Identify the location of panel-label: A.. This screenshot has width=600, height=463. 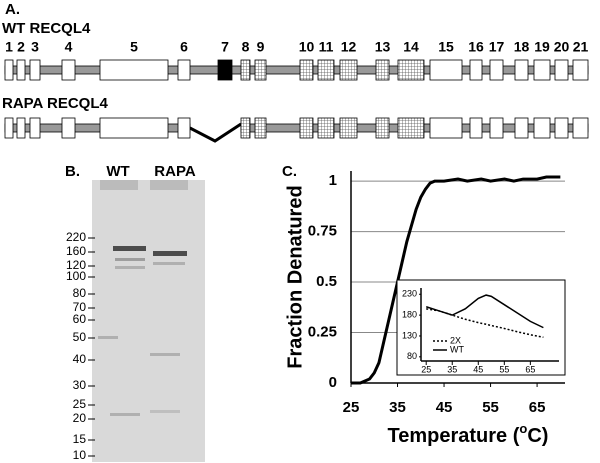
(12, 9).